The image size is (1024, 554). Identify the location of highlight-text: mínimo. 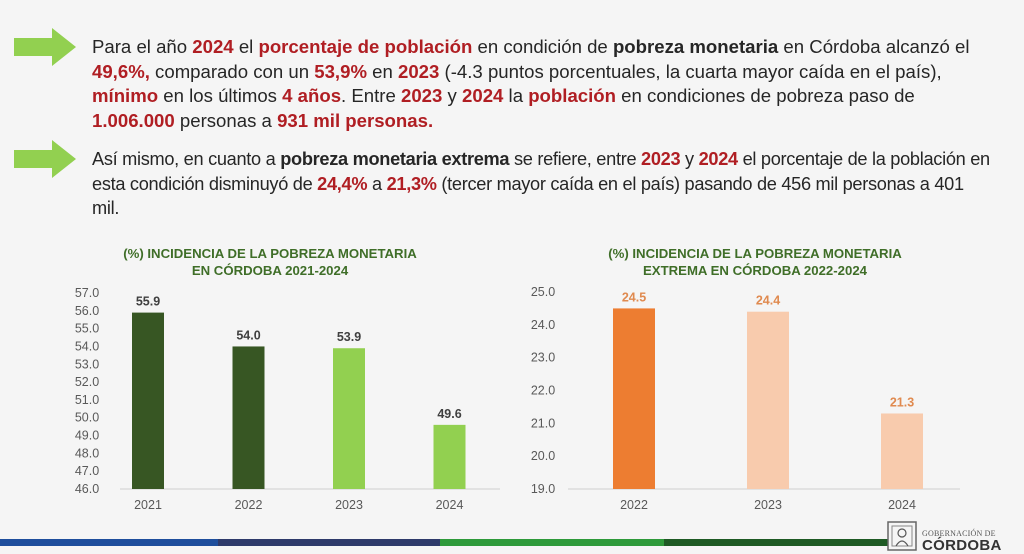
(125, 95).